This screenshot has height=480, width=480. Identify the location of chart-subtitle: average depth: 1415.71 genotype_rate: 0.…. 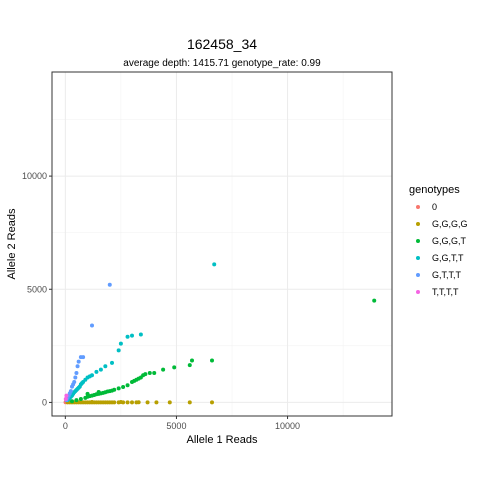
(222, 63).